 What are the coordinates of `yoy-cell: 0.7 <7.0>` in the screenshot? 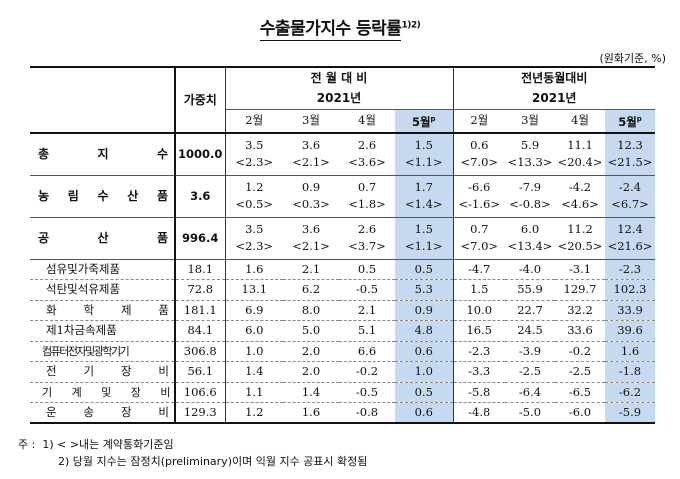 It's located at (479, 237).